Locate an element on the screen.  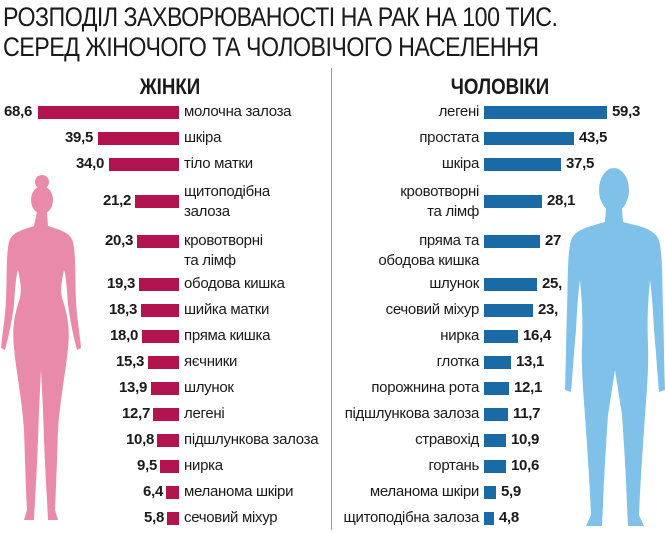
men-row: щитоподібна залоза 4,8 is located at coordinates (500, 518).